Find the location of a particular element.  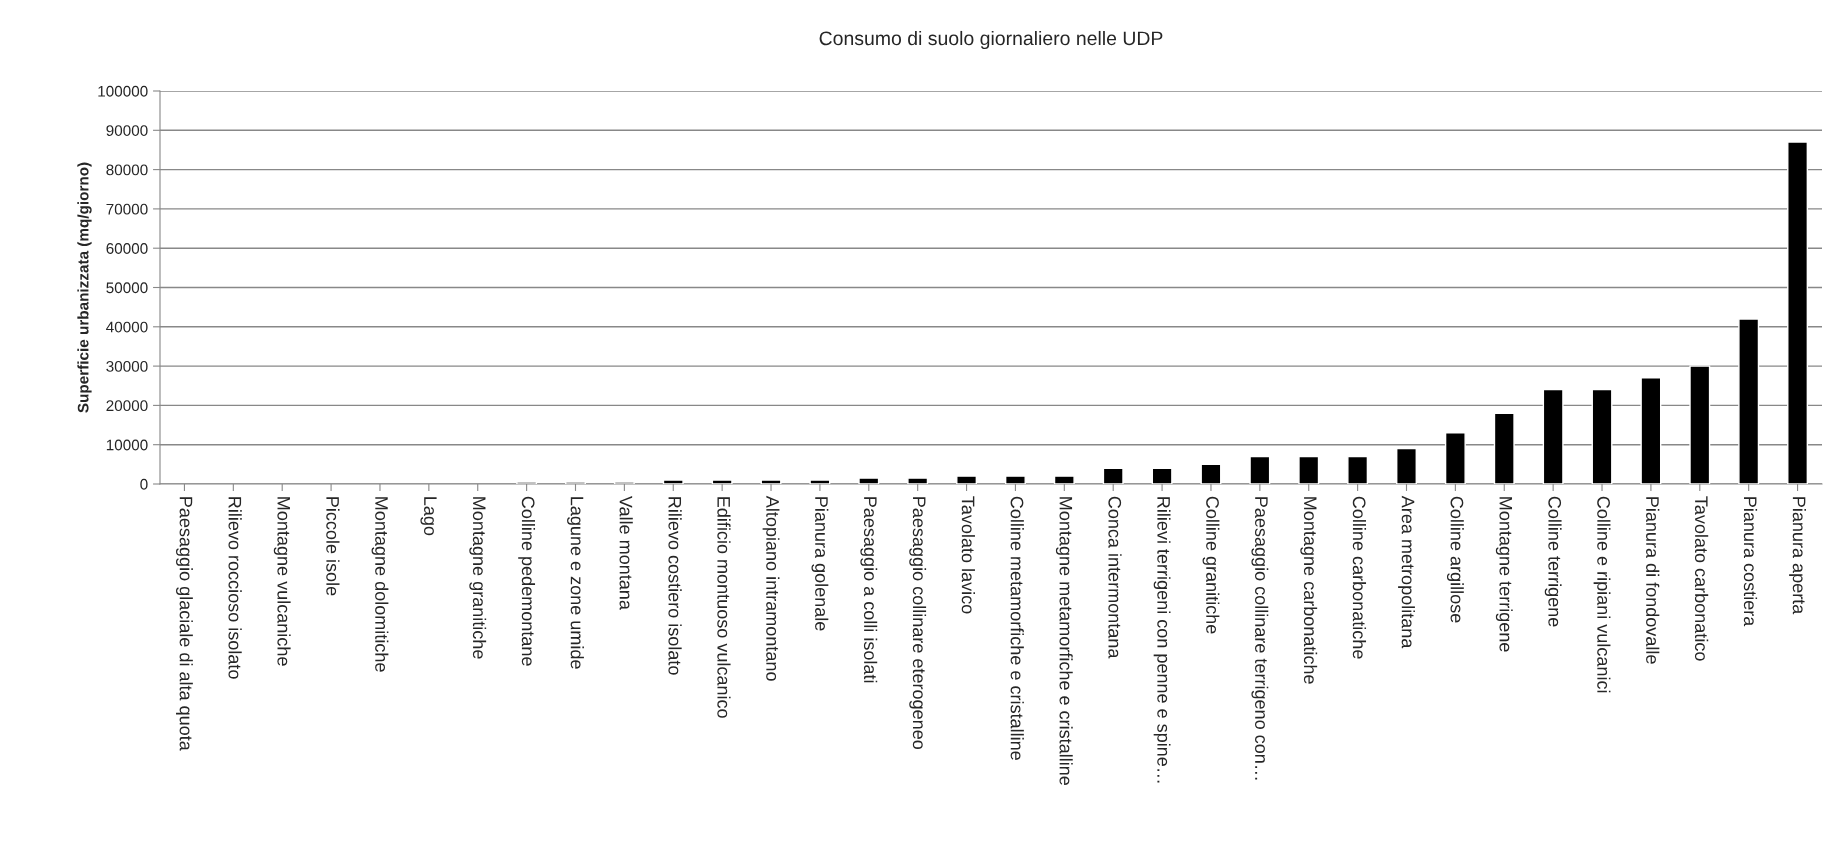

x-tick-label: Paesaggio glaciale di alta quota is located at coordinates (184, 624).